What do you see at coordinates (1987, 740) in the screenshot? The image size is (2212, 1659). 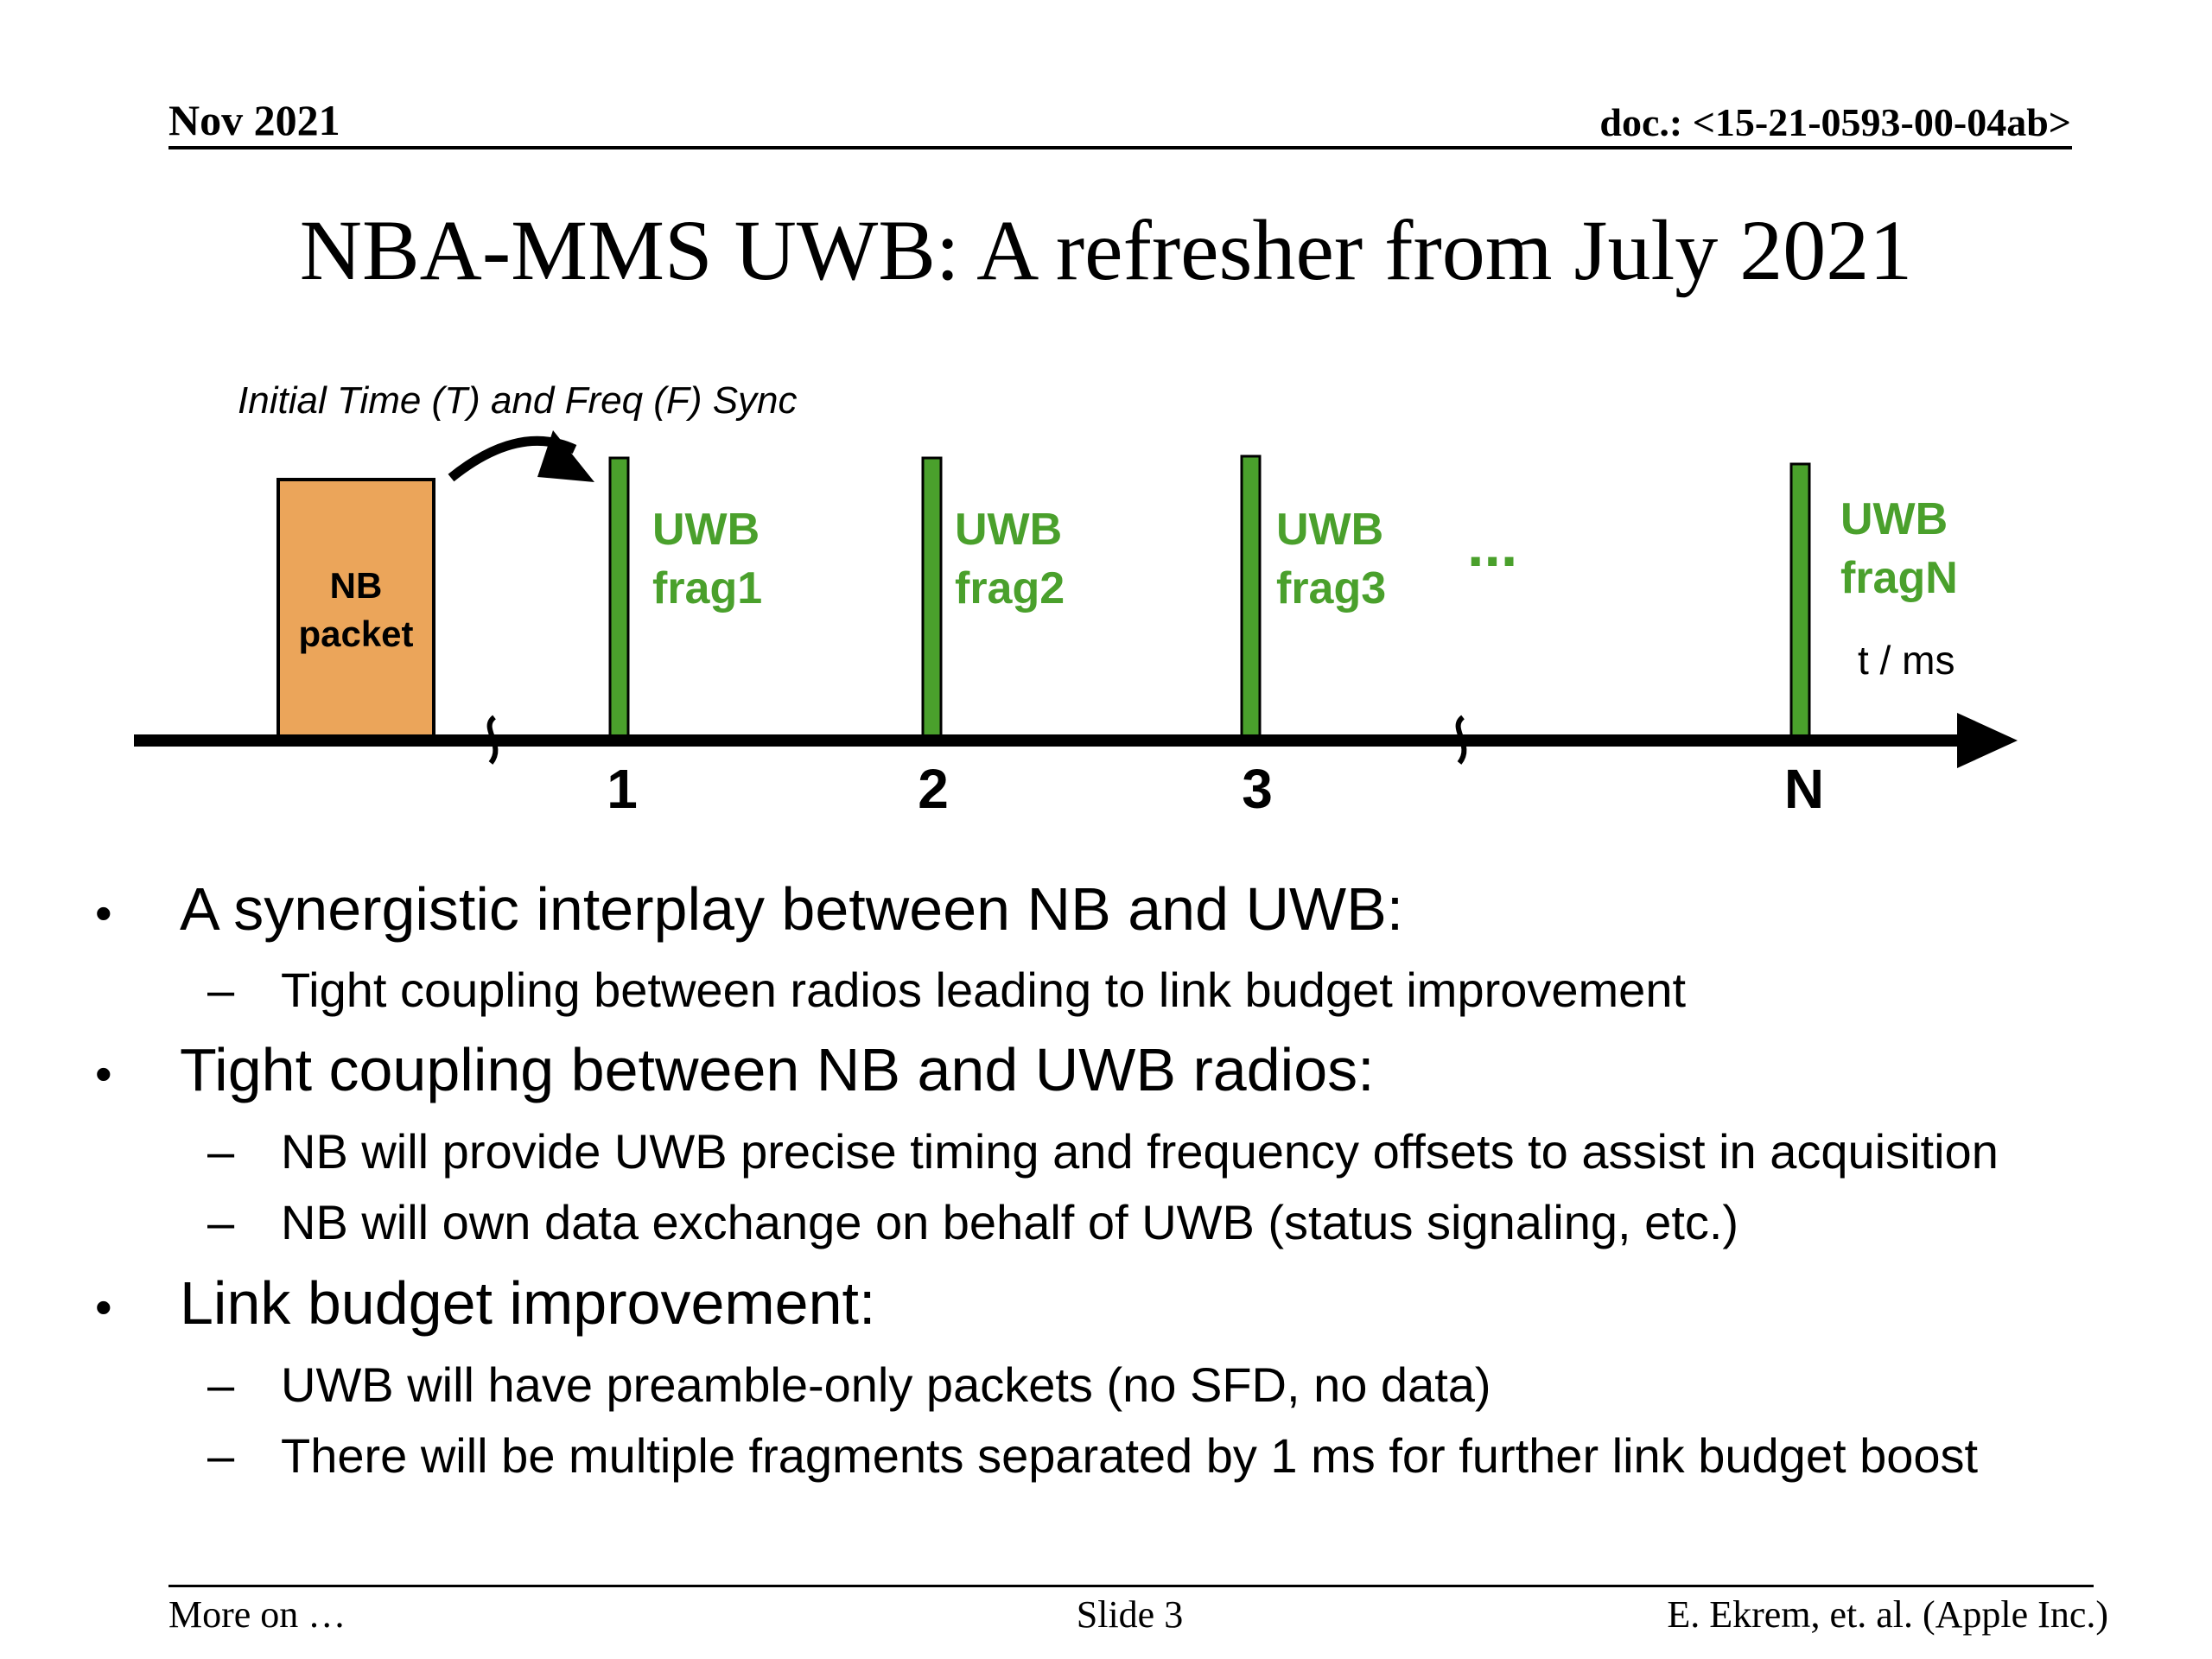 I see `time-axis-arrowhead` at bounding box center [1987, 740].